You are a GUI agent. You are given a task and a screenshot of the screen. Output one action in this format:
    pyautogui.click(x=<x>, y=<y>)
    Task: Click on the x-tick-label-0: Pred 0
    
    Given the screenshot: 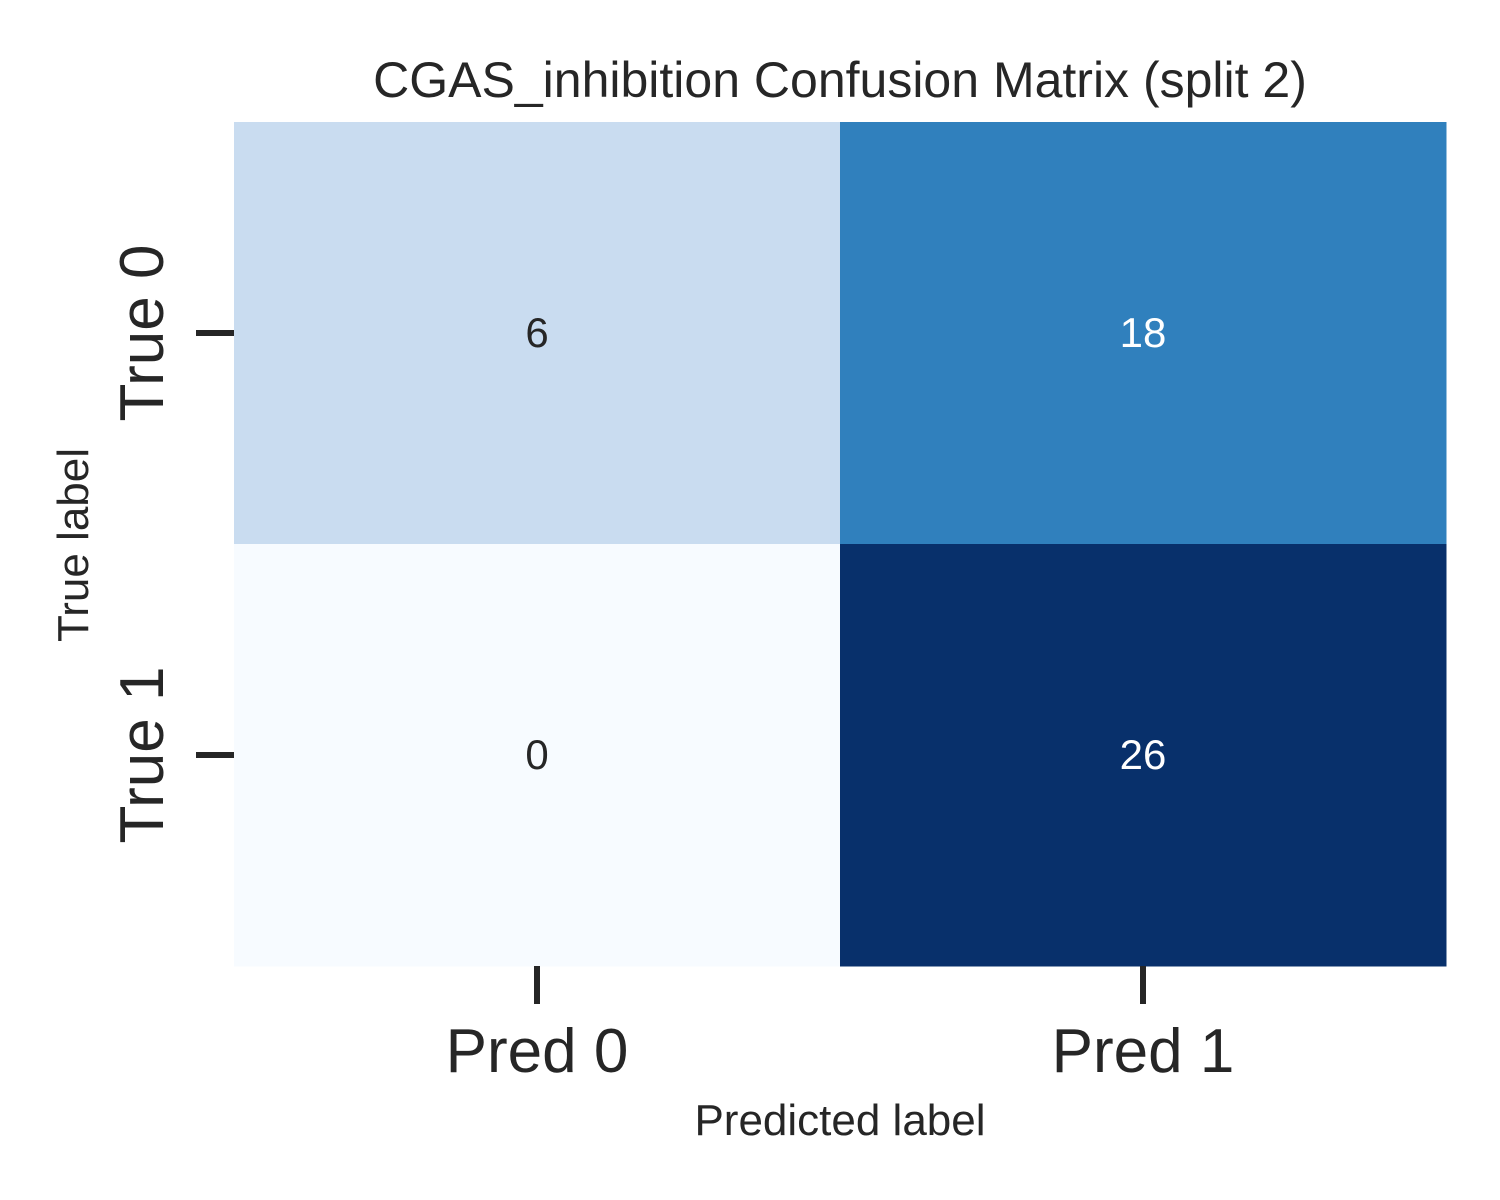 What is the action you would take?
    pyautogui.click(x=537, y=1051)
    